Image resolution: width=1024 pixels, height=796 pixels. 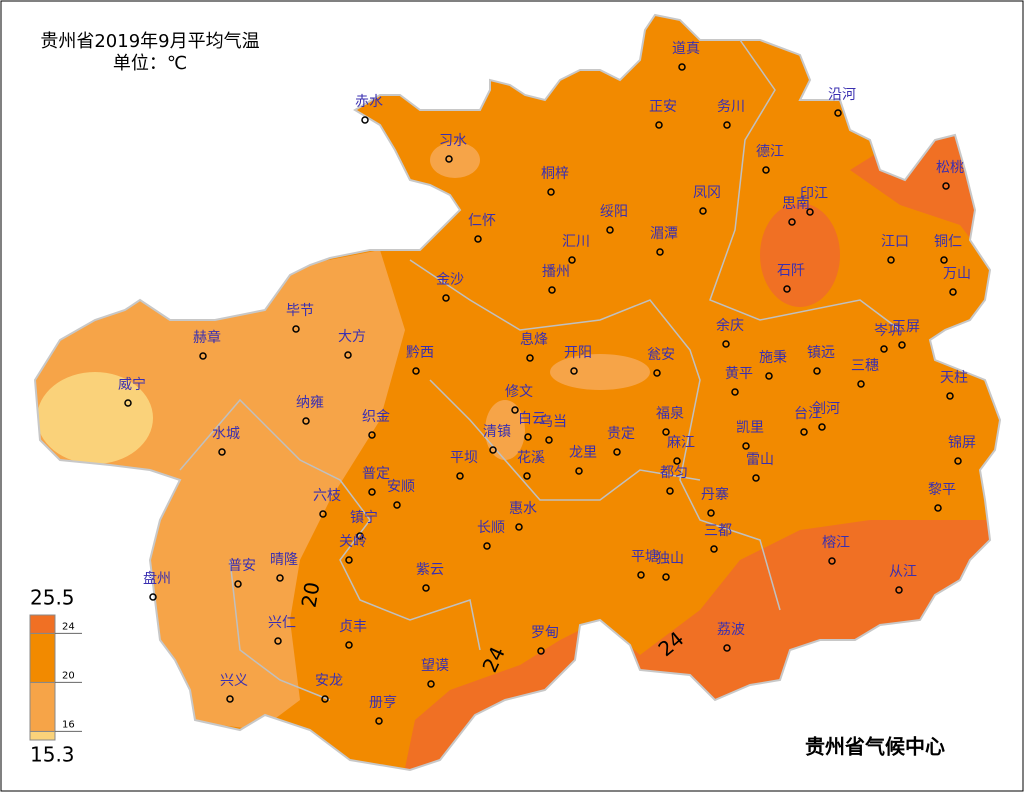 What do you see at coordinates (674, 473) in the screenshot?
I see `station-name: 都匀` at bounding box center [674, 473].